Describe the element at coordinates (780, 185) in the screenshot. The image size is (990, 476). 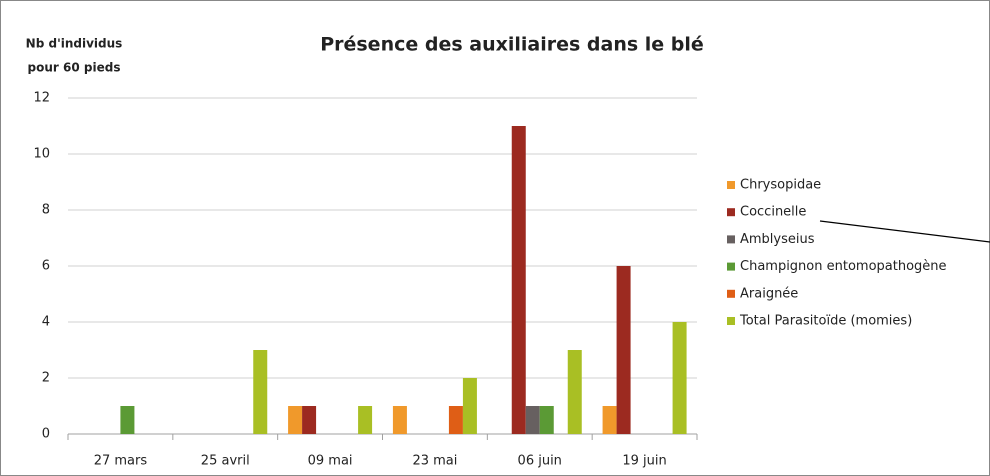
I see `legend-label: Chrysopidae` at that location.